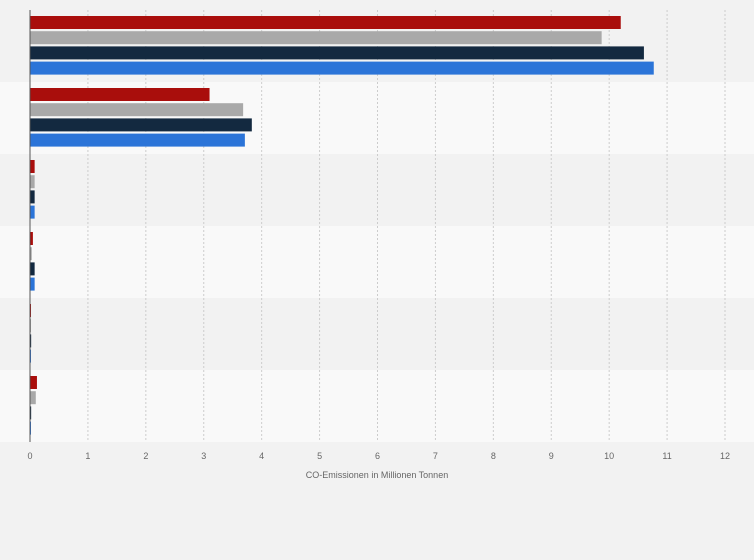 This screenshot has height=560, width=754. I want to click on x-tick-labels: 0 1 2 3 4 5 6 7 8 9 10 11 12, so click(378, 456).